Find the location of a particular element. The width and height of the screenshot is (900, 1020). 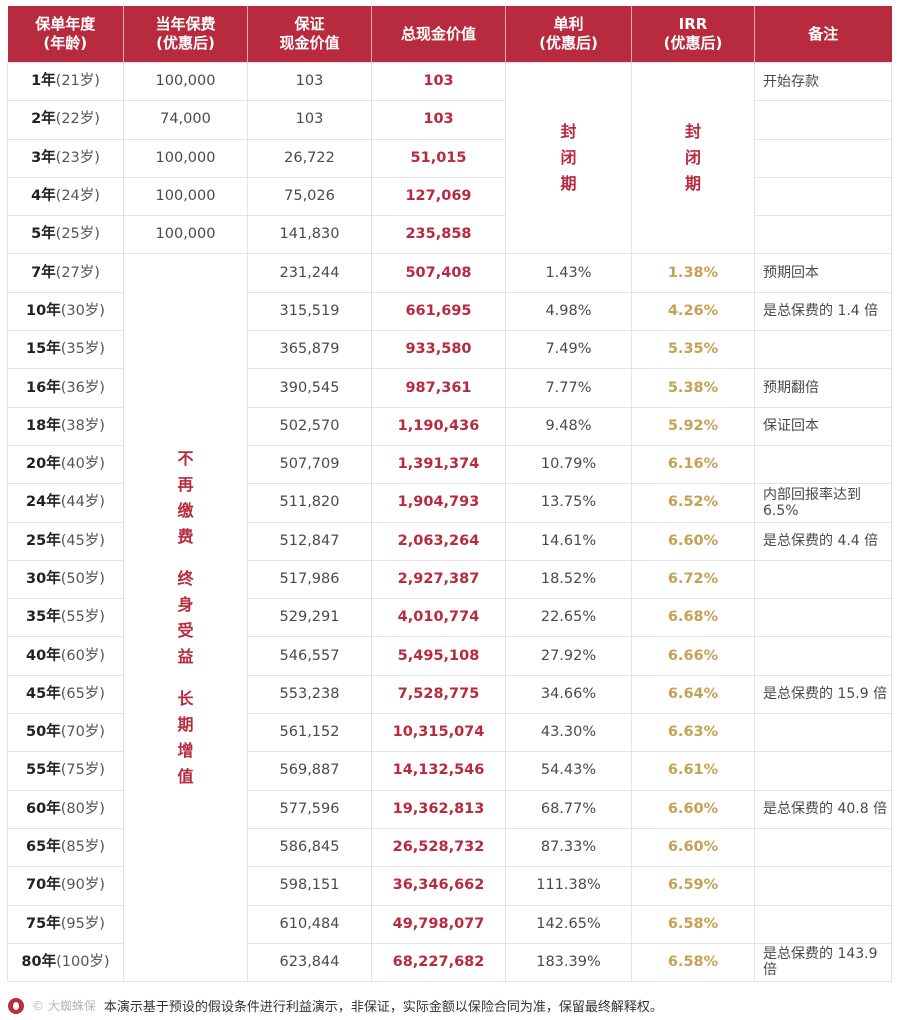

table-row: 20年(40岁) 507,709 1,391,374 10.79% 6.16% is located at coordinates (449, 464).